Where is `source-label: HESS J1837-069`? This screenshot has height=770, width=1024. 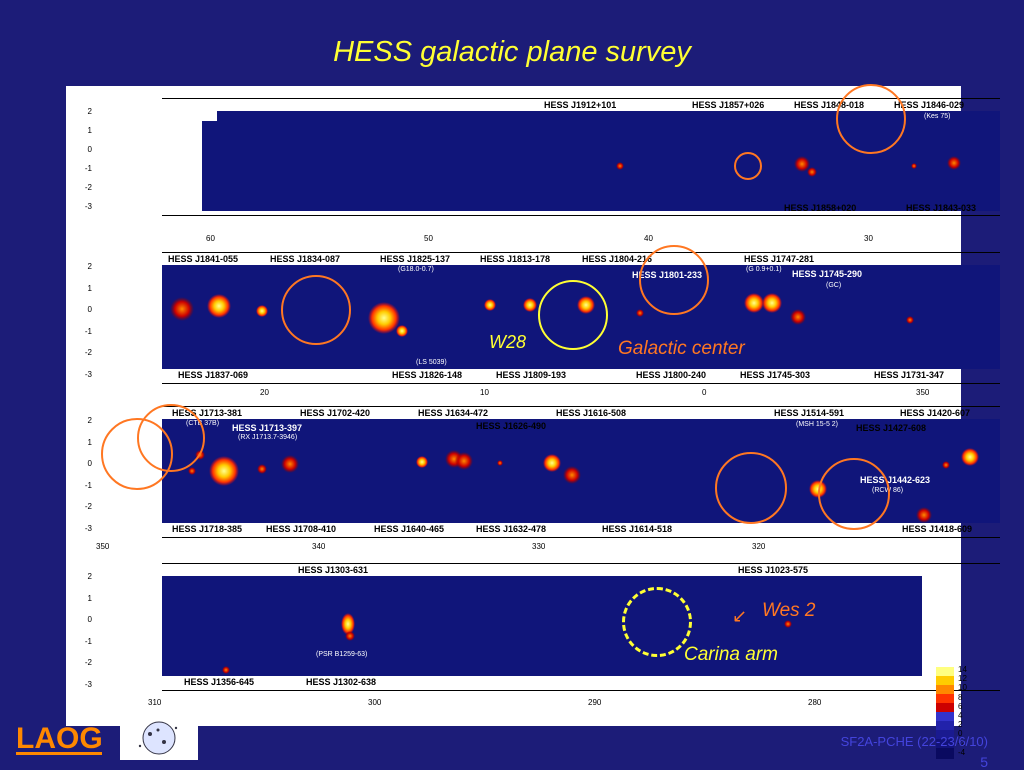 source-label: HESS J1837-069 is located at coordinates (213, 375).